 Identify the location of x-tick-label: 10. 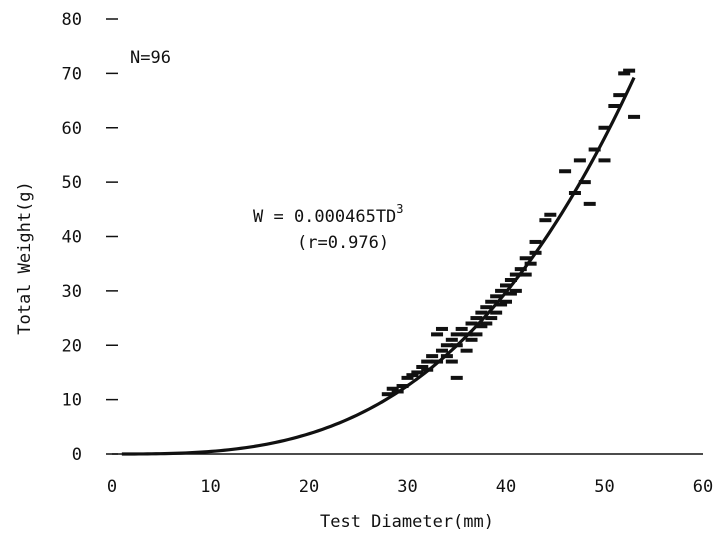
(210, 487).